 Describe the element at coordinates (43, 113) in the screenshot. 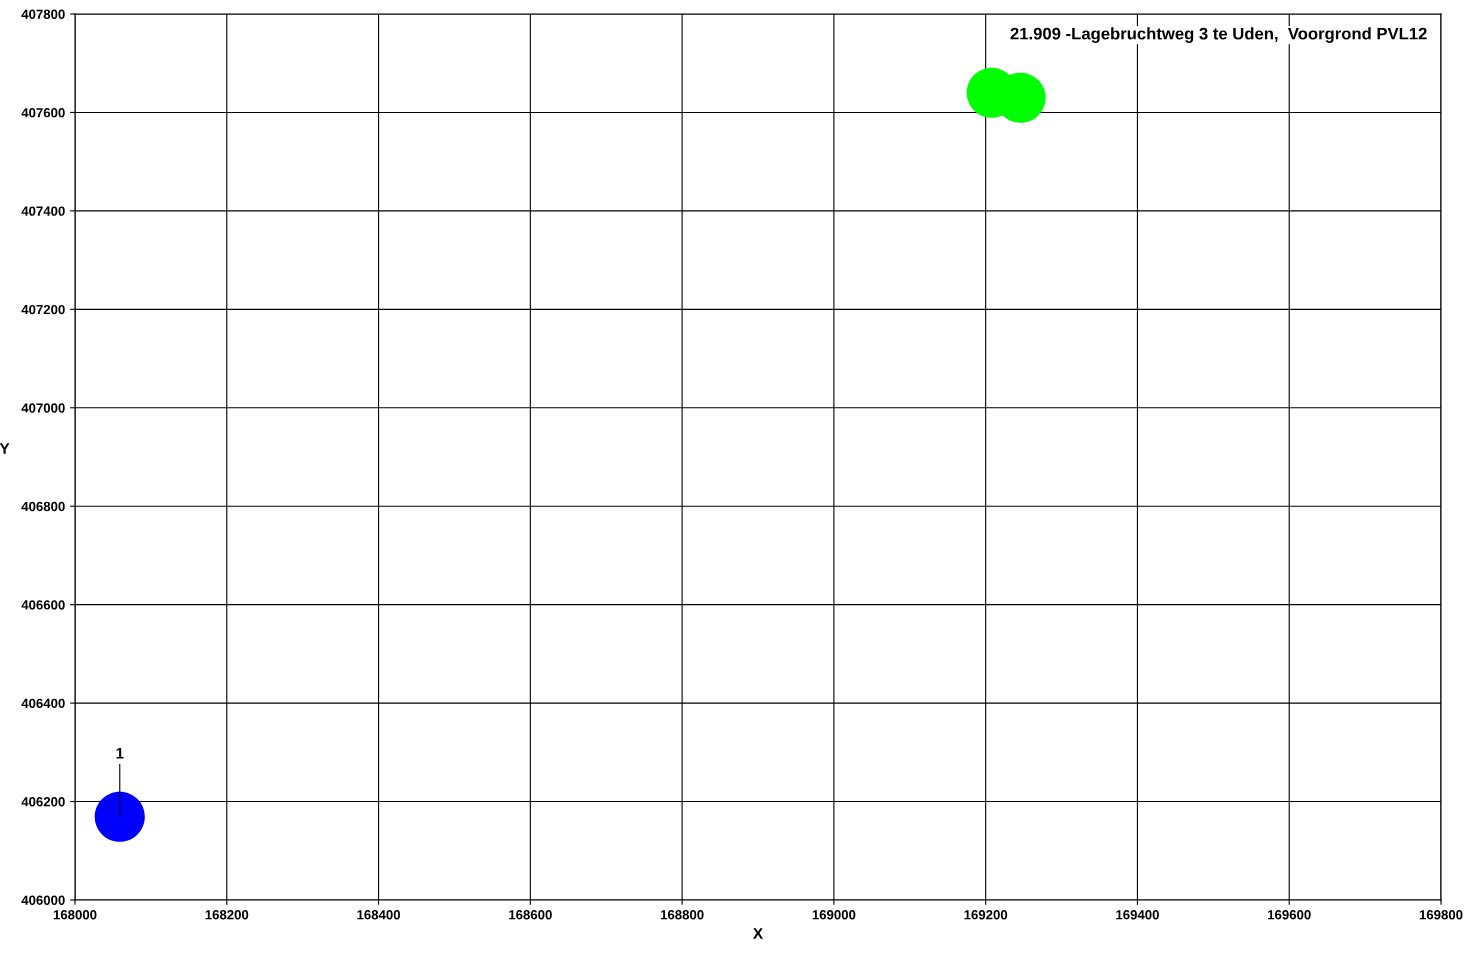

I see `y-tick-label: 407600` at that location.